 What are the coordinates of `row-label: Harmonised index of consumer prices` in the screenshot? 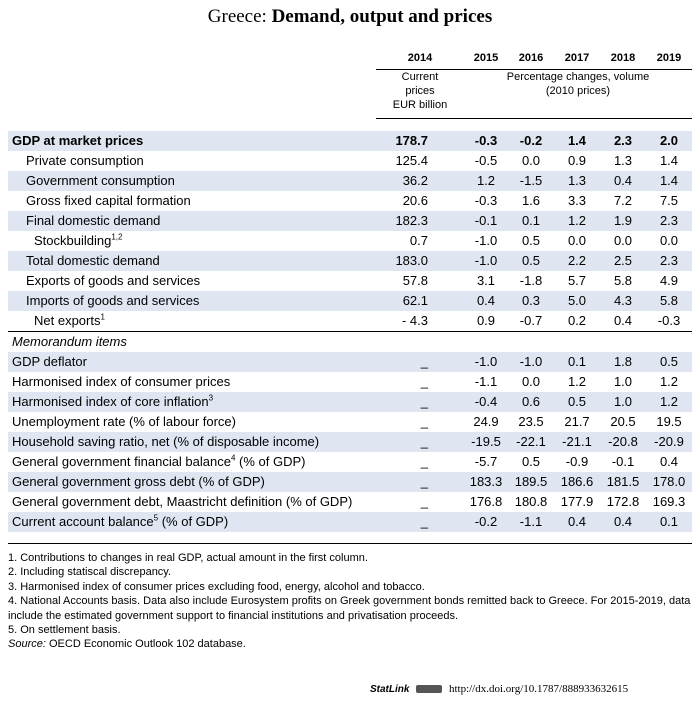 It's located at (121, 381).